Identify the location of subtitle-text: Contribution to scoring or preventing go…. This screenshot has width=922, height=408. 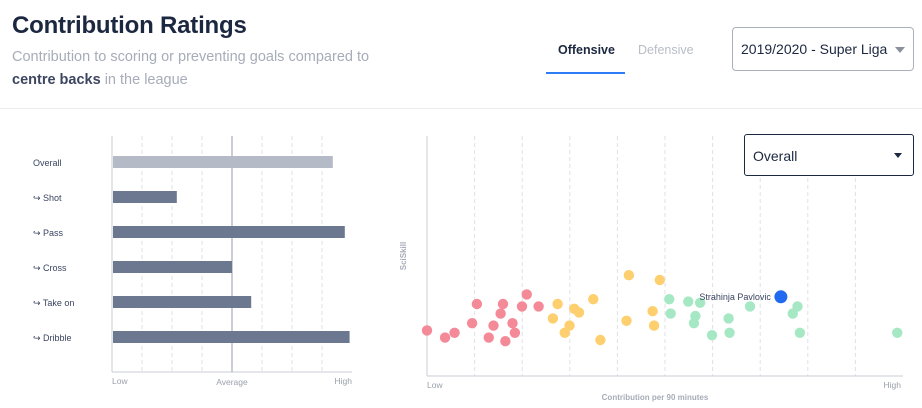
(191, 57).